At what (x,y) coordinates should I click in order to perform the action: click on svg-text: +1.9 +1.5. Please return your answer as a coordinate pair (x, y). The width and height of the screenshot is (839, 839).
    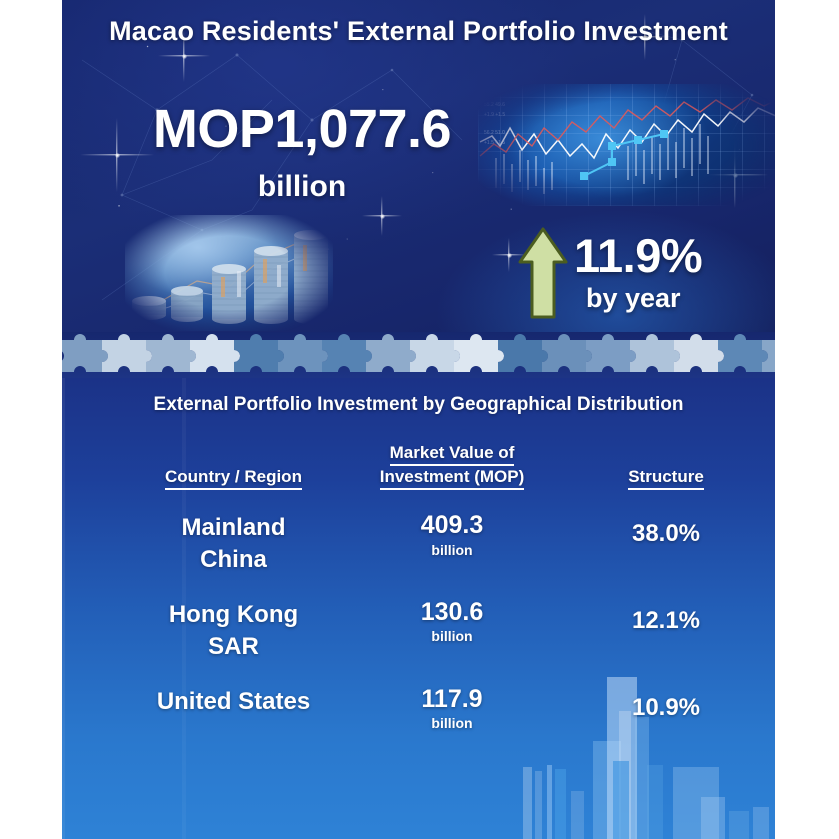
    Looking at the image, I should click on (494, 115).